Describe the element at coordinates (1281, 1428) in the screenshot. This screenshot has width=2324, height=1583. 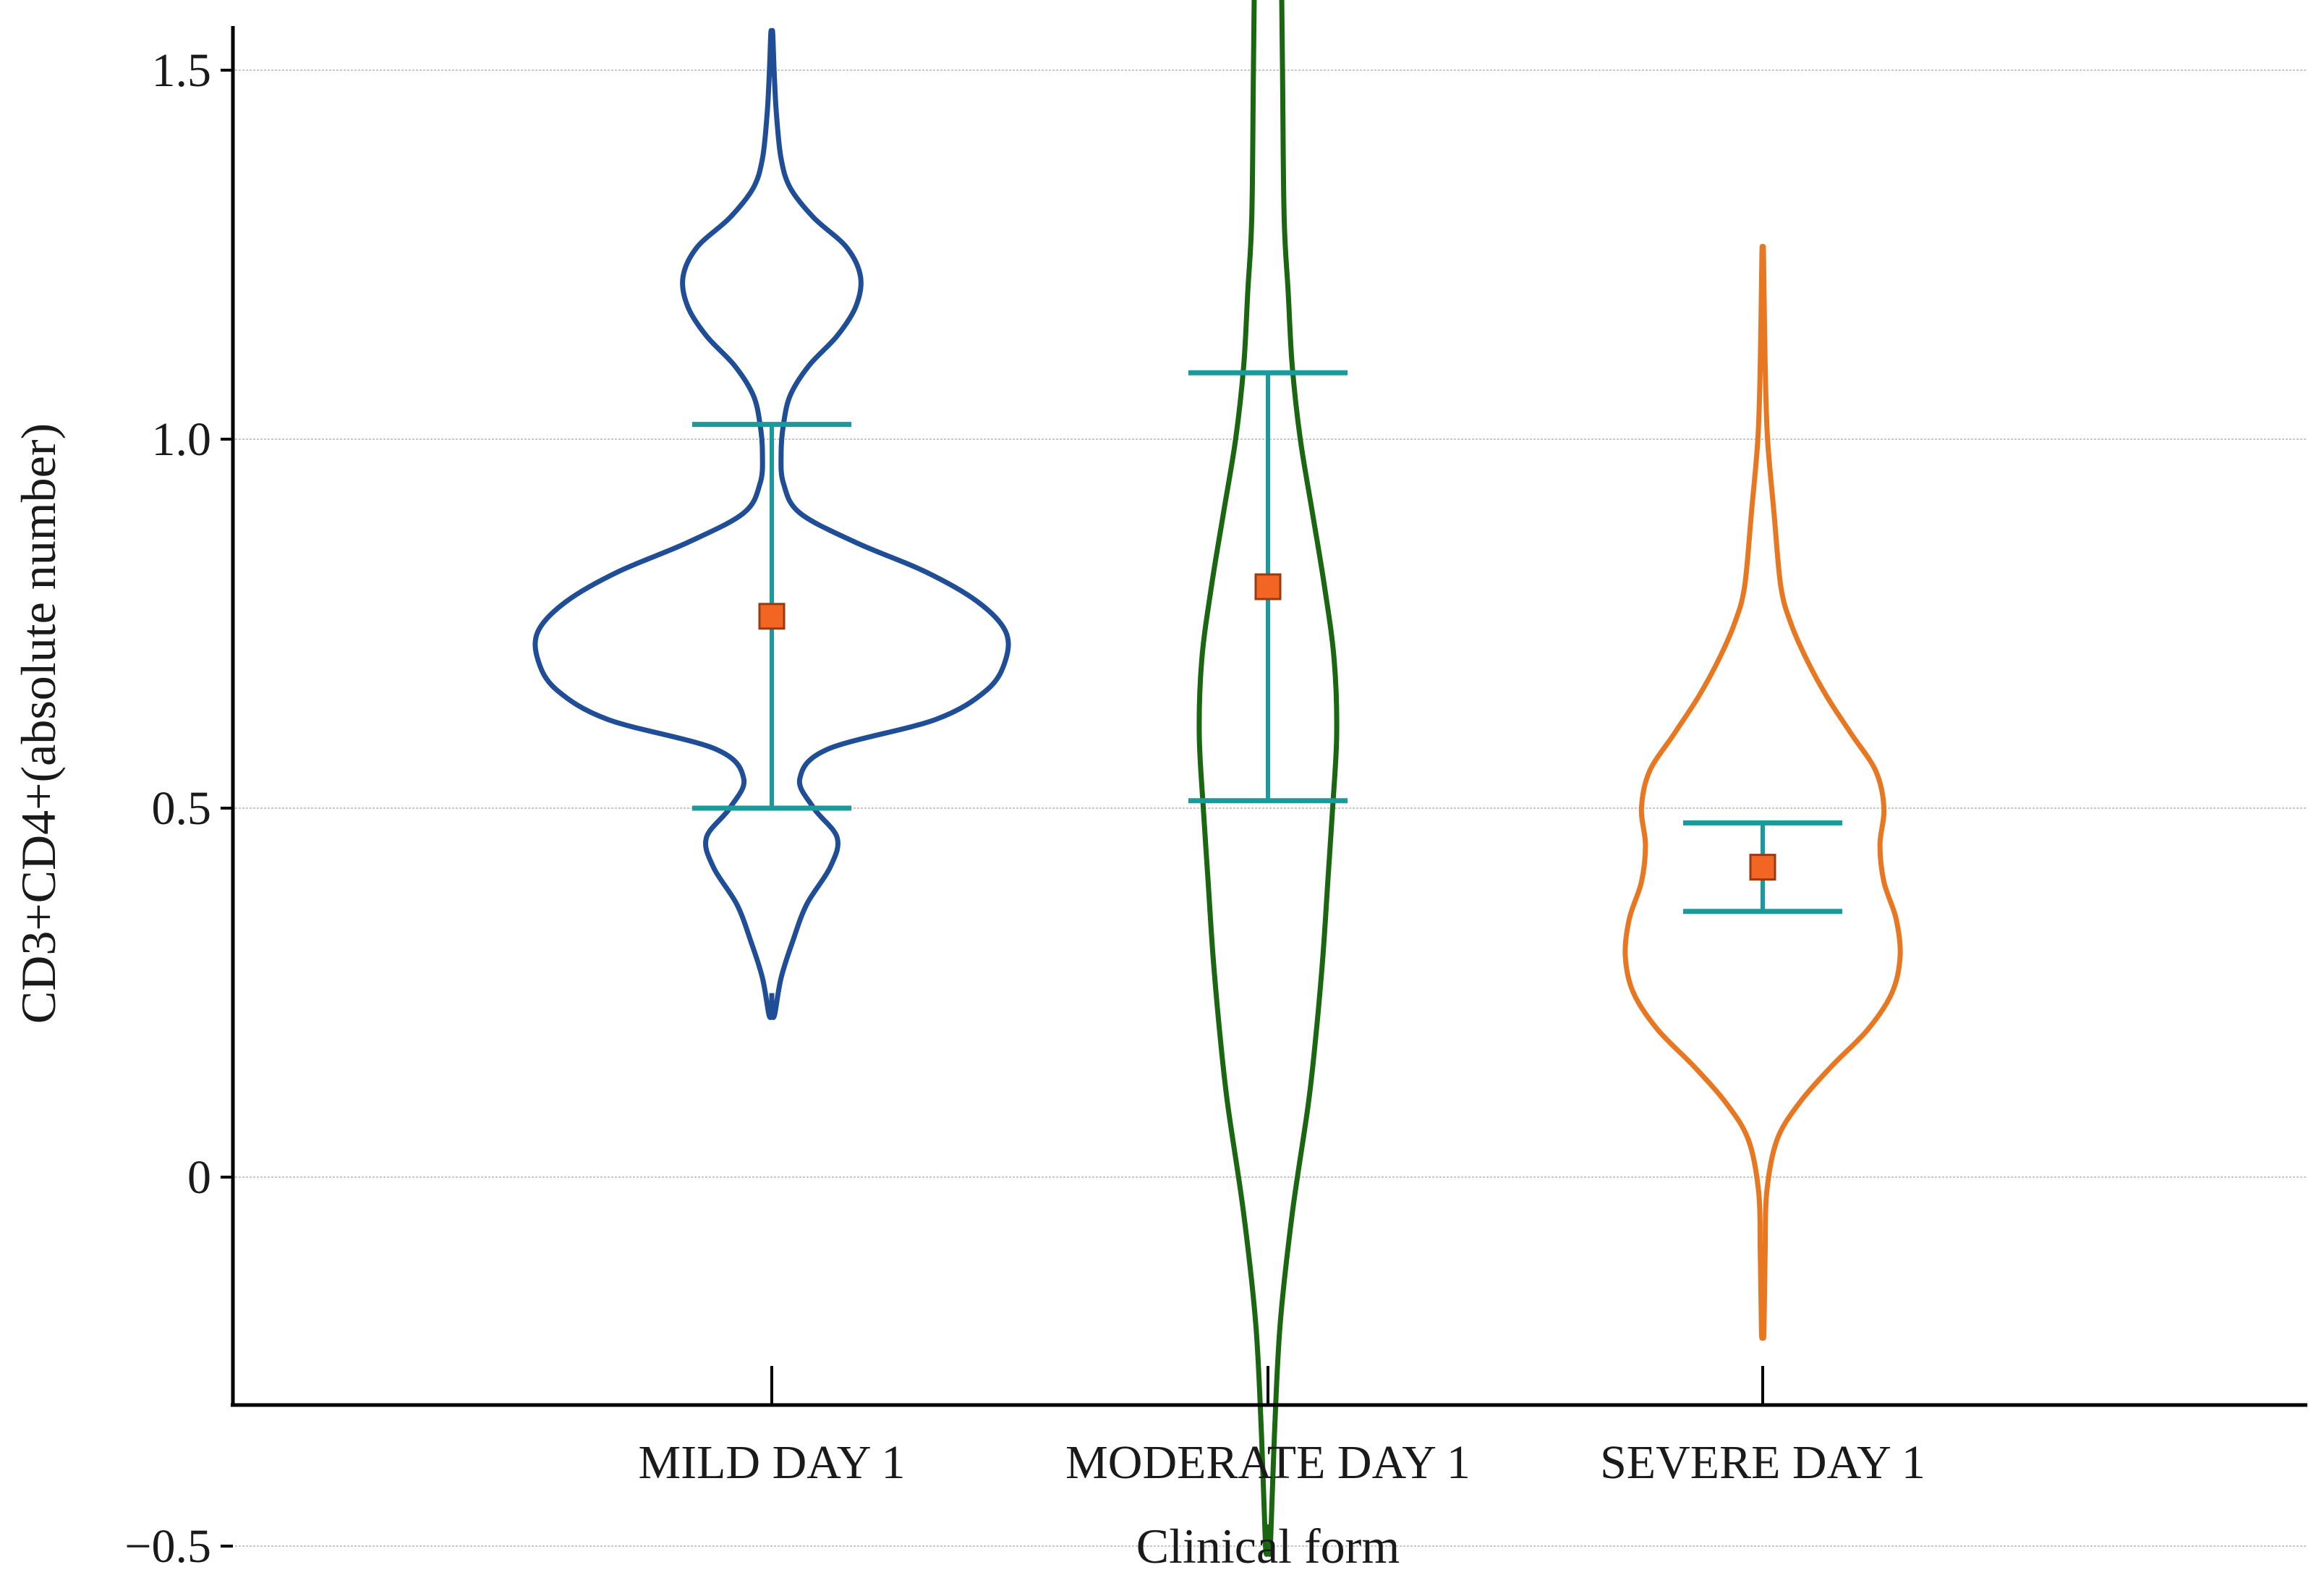
I see `x-ticks: MILD DAY 1 MODERATE DAY 1 SEVERE DAY 1` at that location.